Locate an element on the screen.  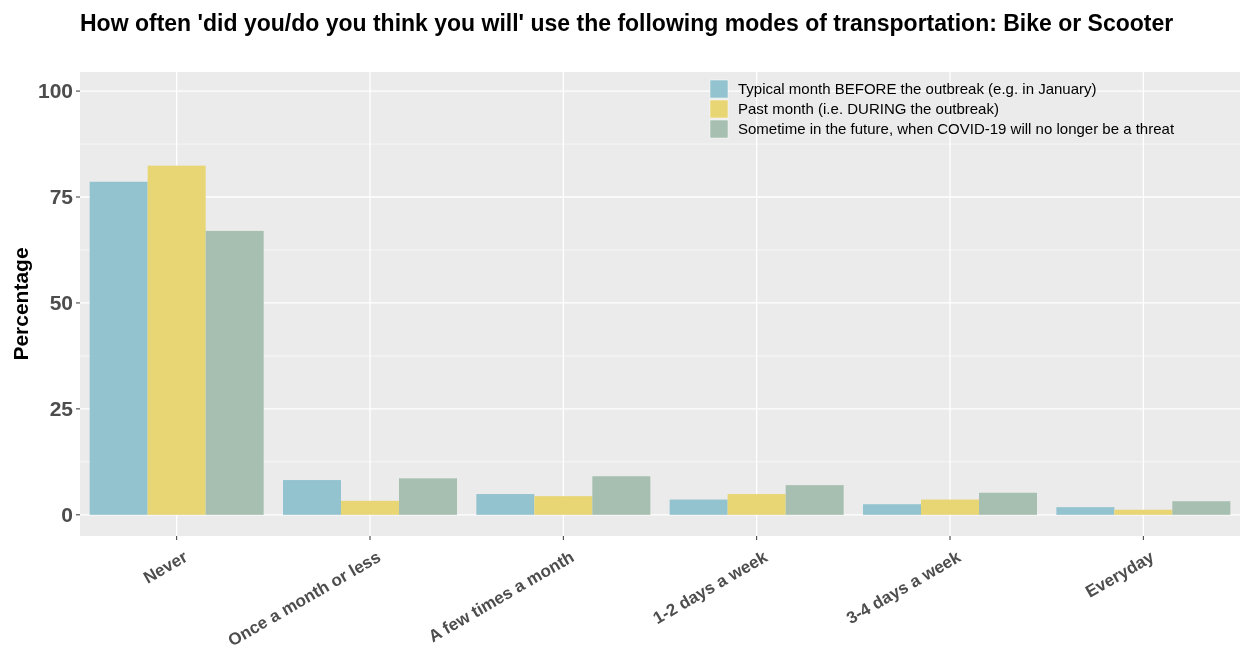
legend-label: Sometime in the future, when COVID-19 will no longer be a threat is located at coordinates (956, 129).